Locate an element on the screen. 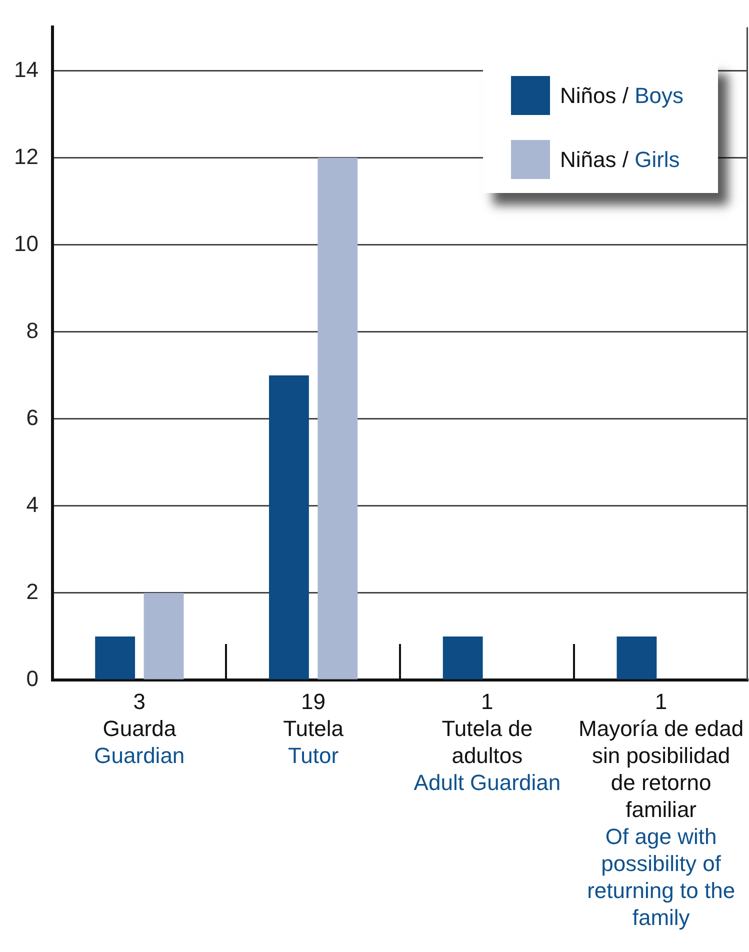  y-tick-label: 8 is located at coordinates (32, 330).